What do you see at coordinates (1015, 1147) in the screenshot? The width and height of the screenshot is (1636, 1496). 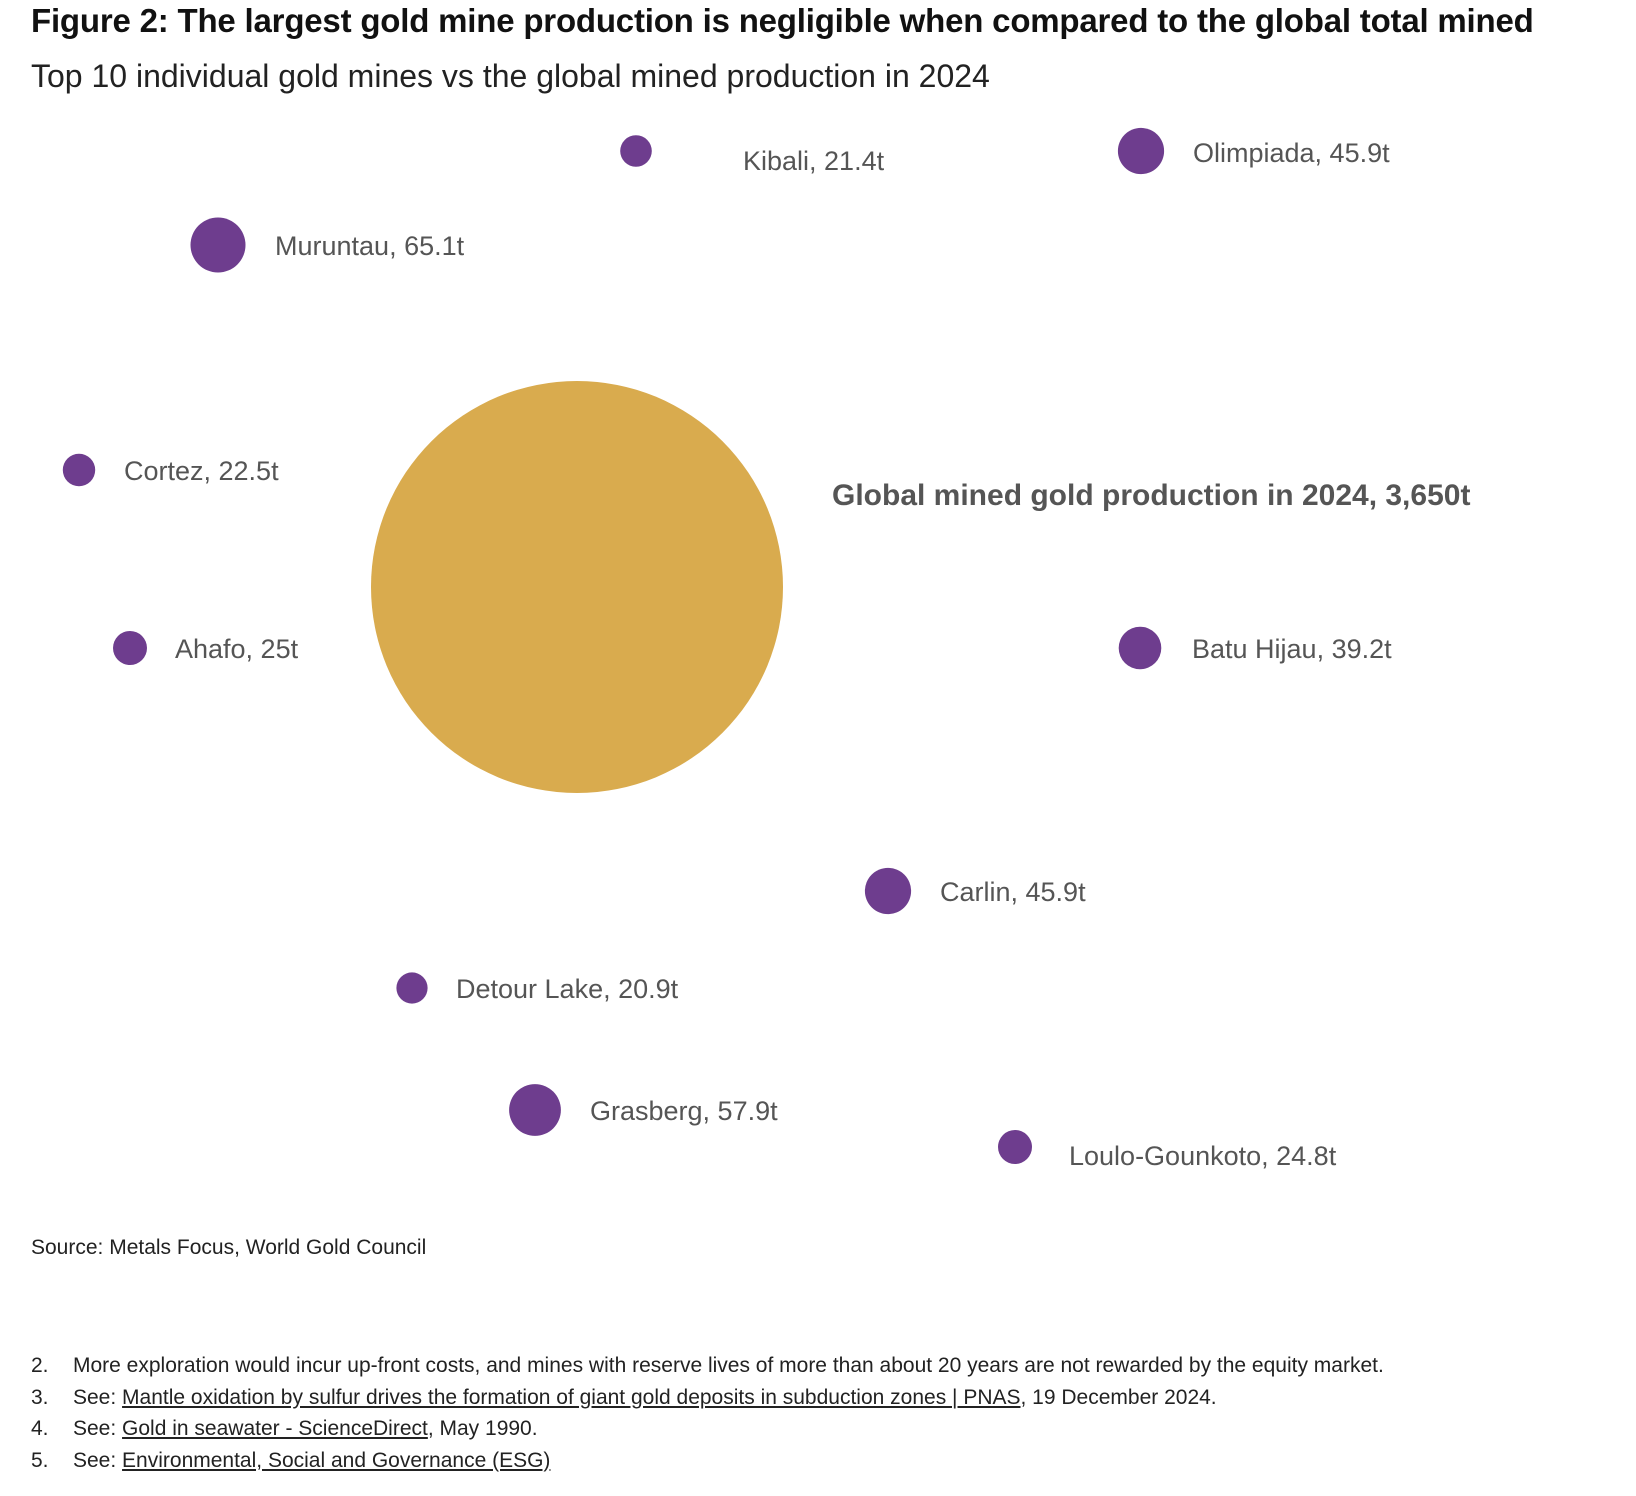 I see `bubble-loulo-gounkoto` at bounding box center [1015, 1147].